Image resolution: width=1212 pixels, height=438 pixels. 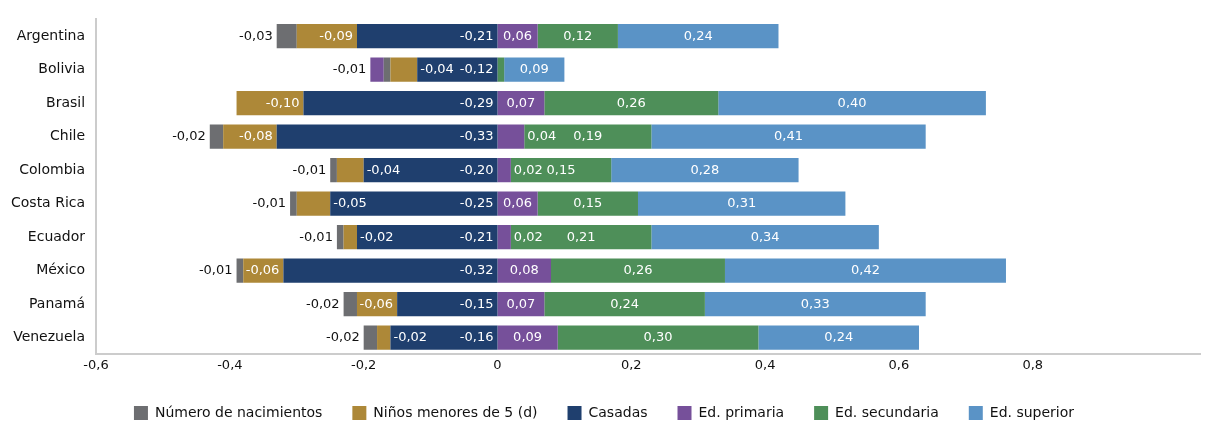 I want to click on legend-label: Ed. secundaria, so click(x=887, y=411).